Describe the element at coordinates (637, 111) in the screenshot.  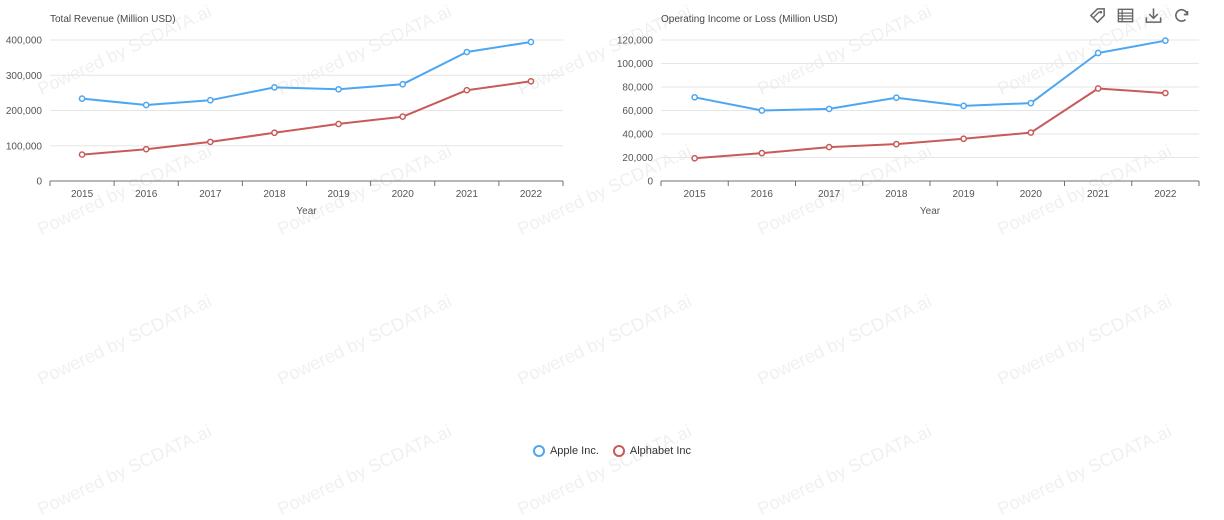
I see `y-tick-label: 60,000` at that location.